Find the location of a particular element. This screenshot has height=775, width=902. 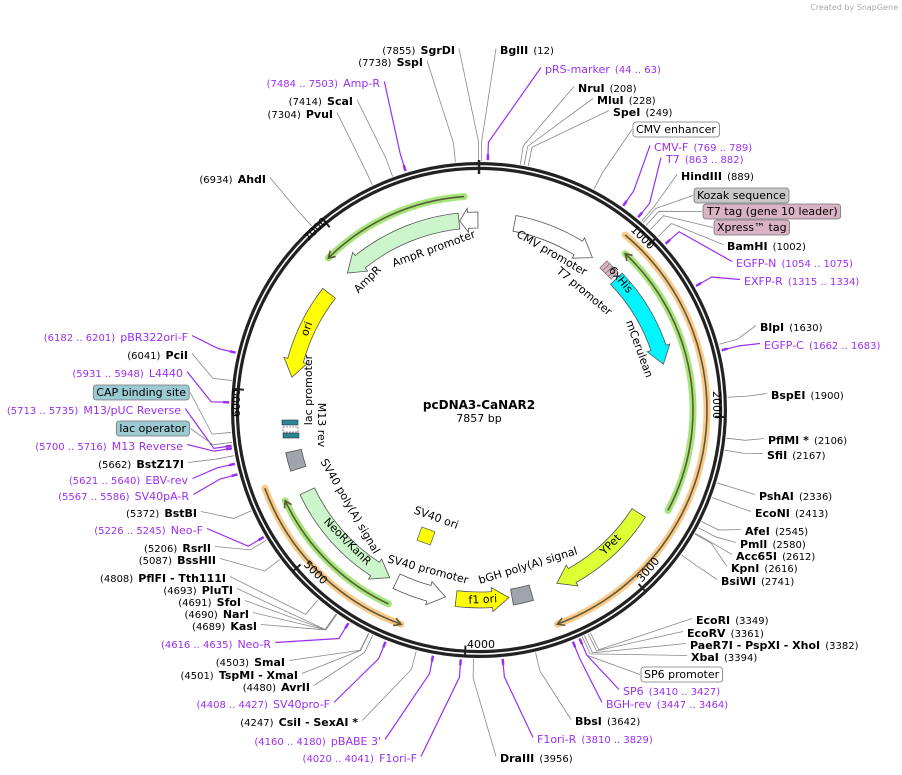

primer-label-m13-reverse: (5700 .. 5716) M13 Reverse is located at coordinates (109, 444).